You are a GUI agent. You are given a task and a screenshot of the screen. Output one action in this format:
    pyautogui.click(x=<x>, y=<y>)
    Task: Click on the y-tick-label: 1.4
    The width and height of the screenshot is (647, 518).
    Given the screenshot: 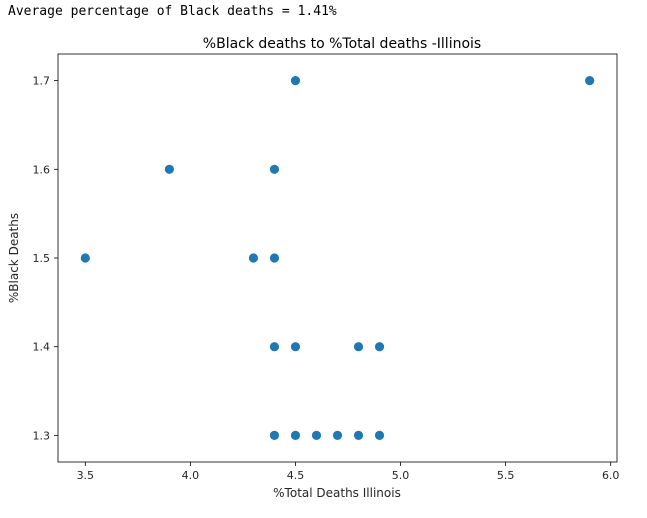 What is the action you would take?
    pyautogui.click(x=42, y=347)
    